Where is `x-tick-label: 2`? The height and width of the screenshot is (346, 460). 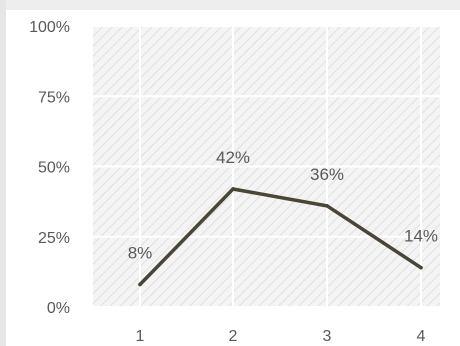
x-tick-label: 2 is located at coordinates (233, 336).